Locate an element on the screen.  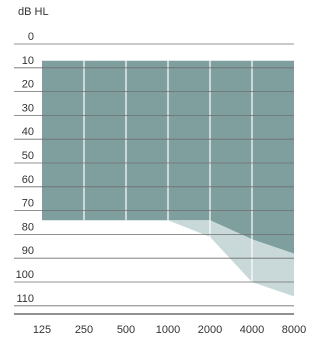
x-tick-label: 1000 is located at coordinates (168, 330).